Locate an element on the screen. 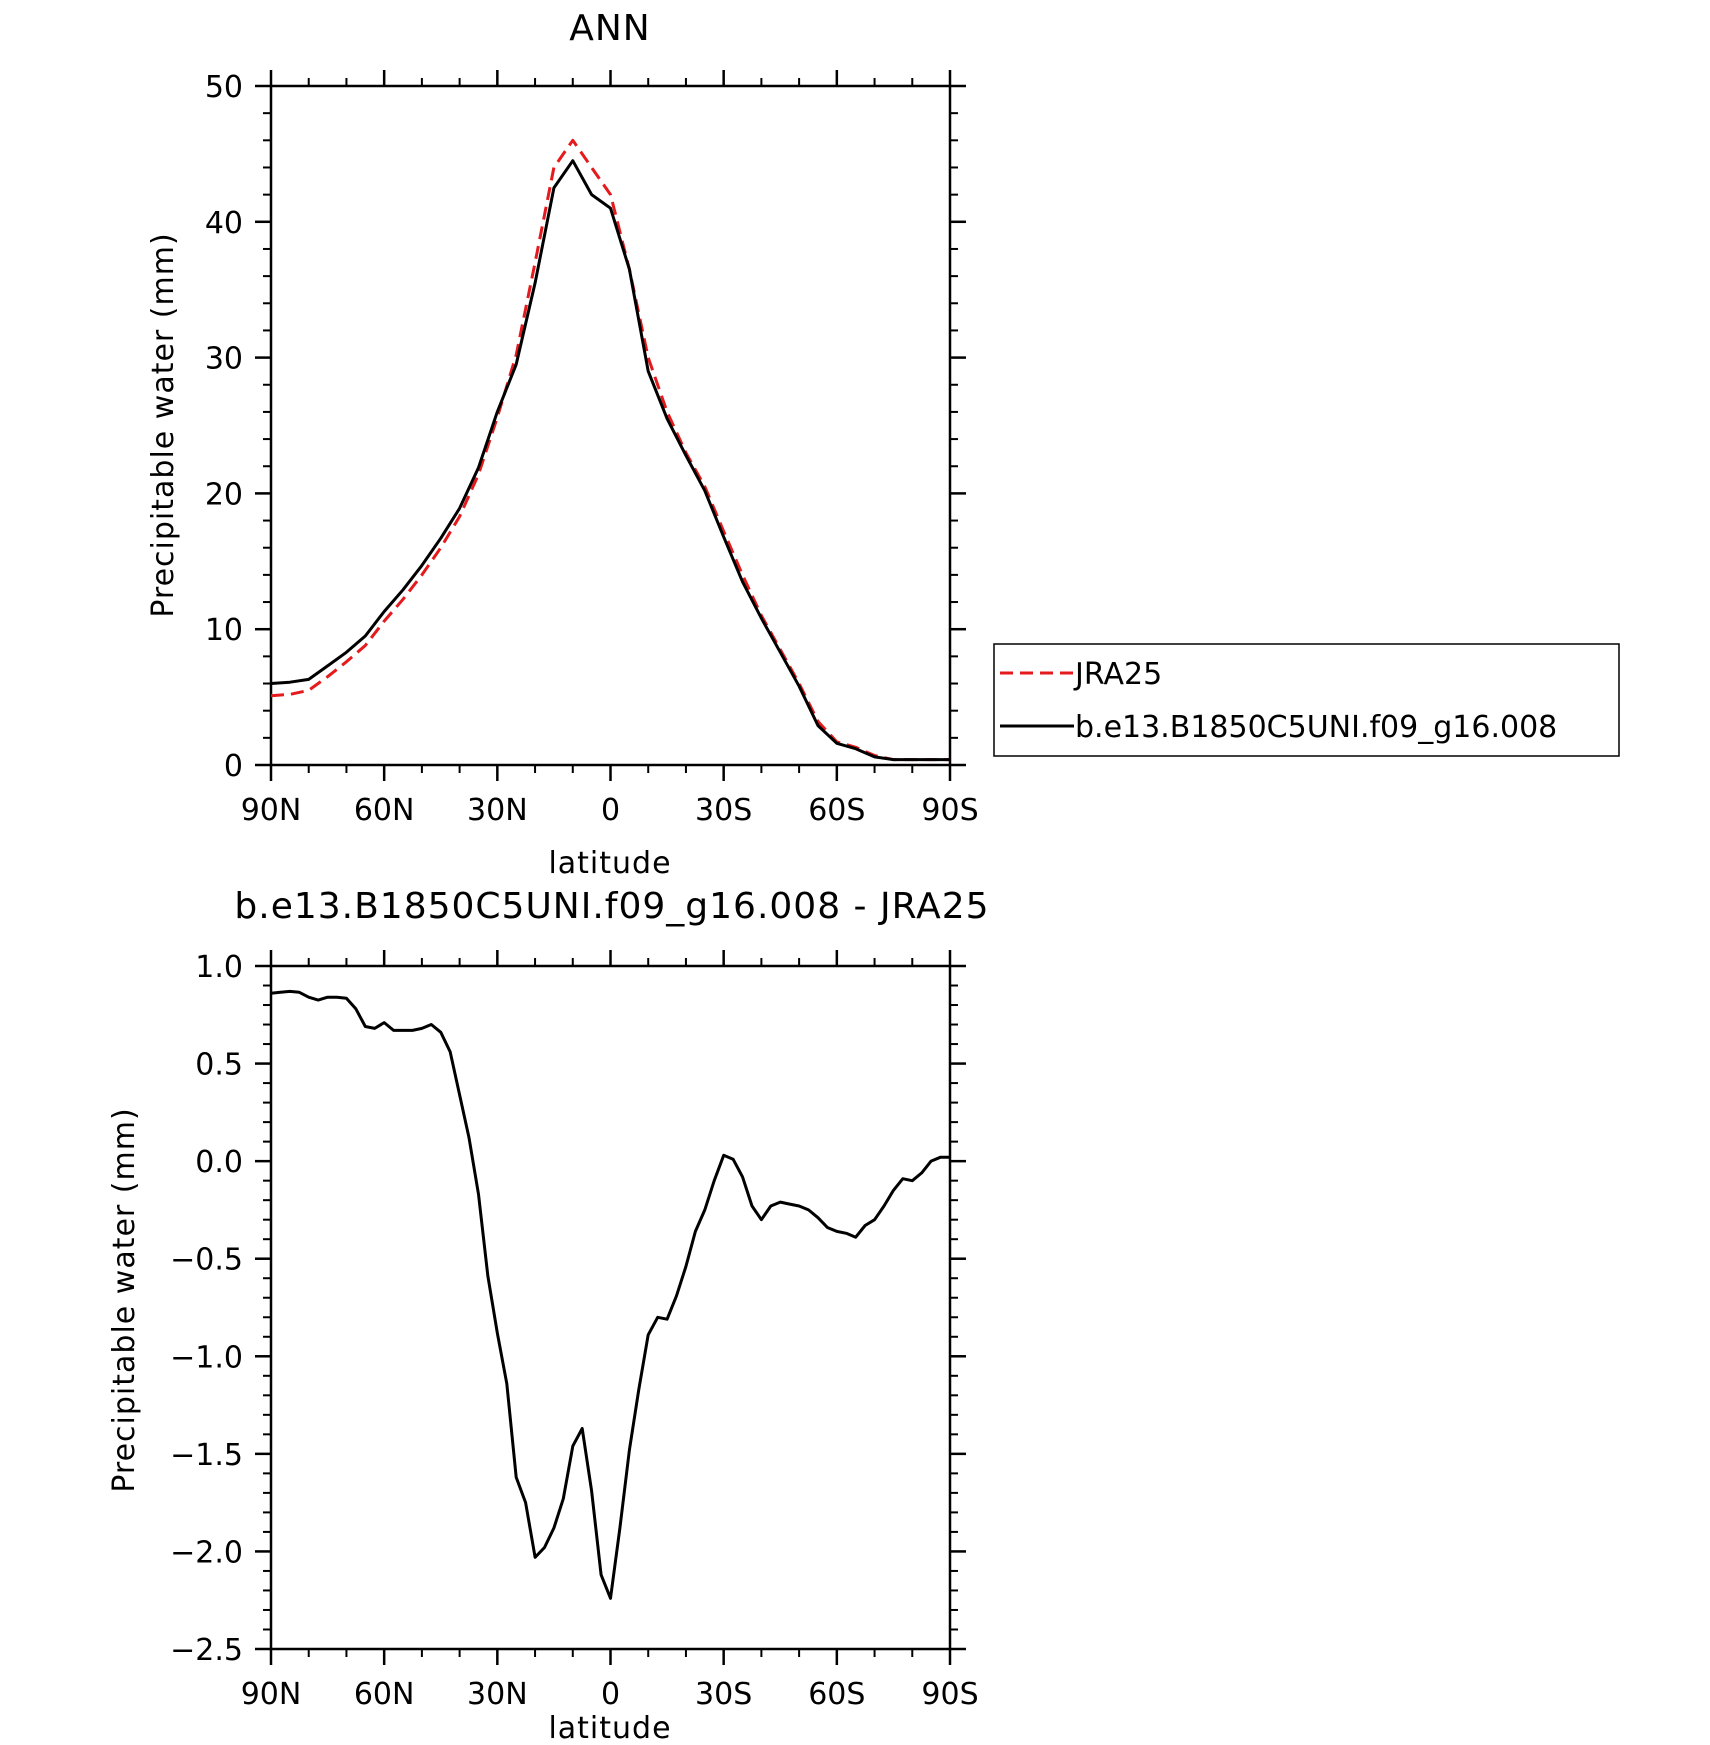  top-x-tick-label: 90N is located at coordinates (271, 810).